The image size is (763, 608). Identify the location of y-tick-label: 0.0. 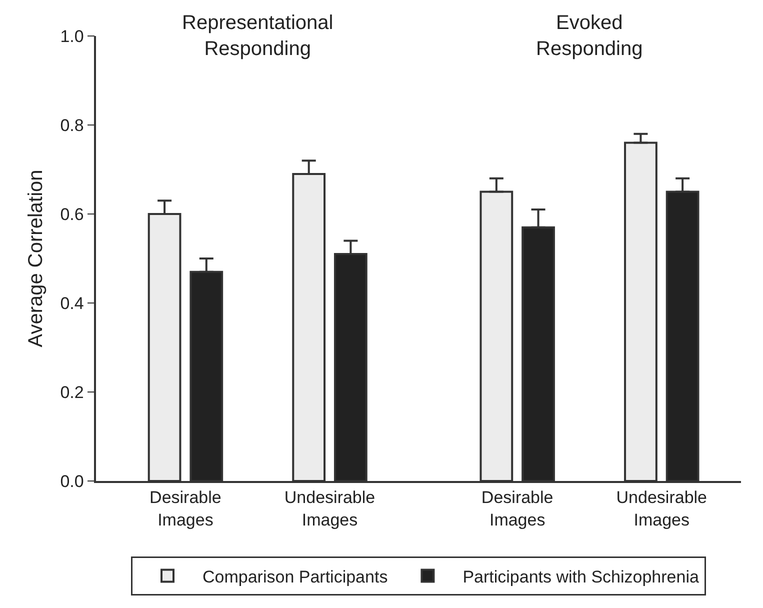
(72, 481).